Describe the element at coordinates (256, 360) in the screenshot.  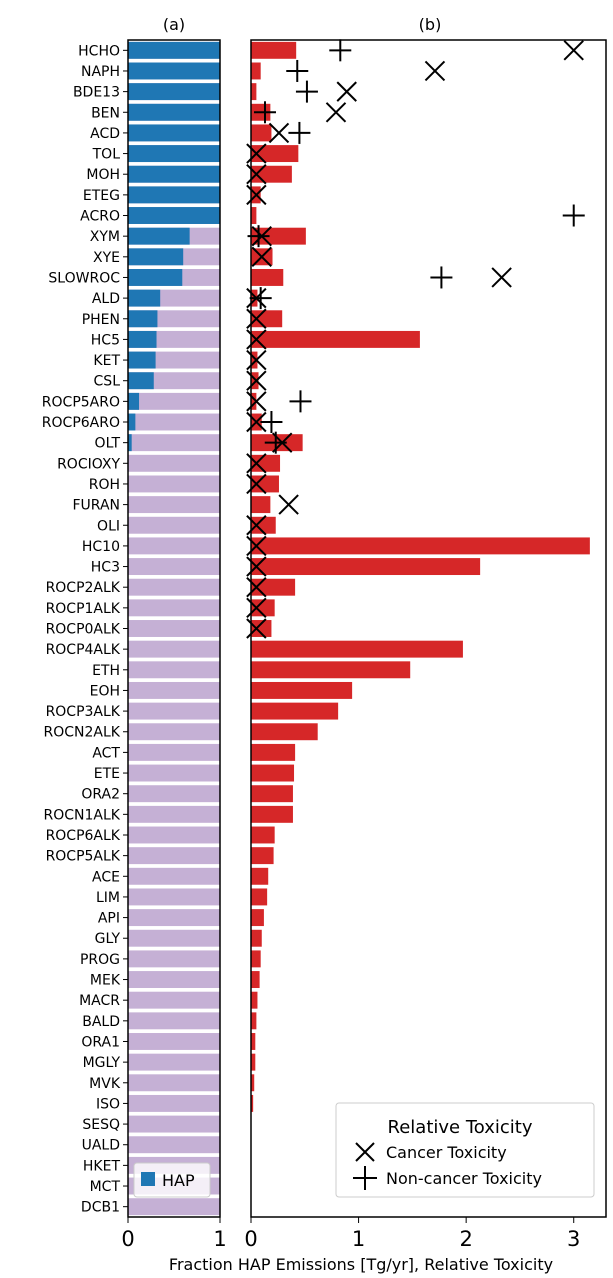
I see `cancer-toxicity-marker-ket` at that location.